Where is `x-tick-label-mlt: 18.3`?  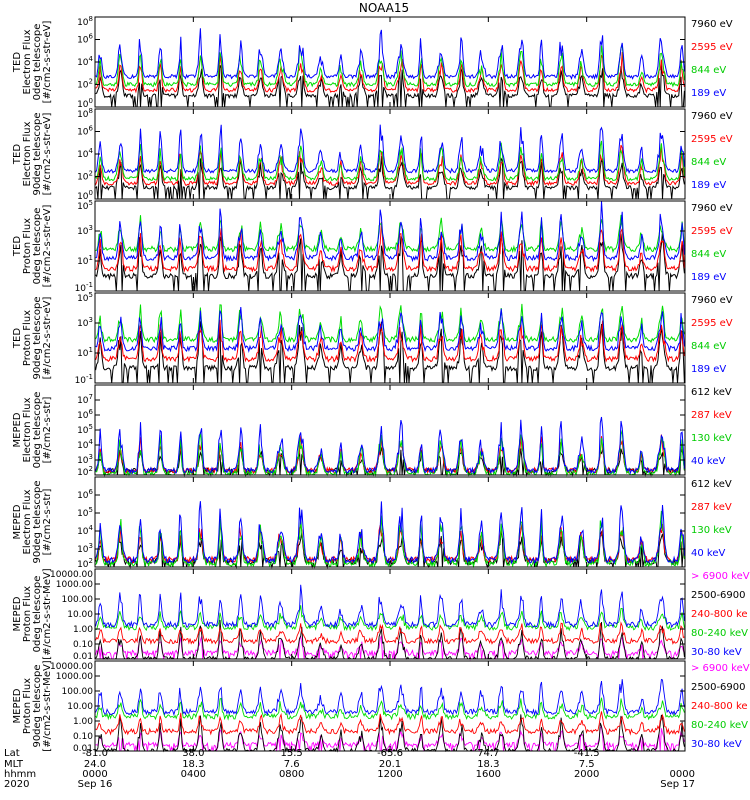
x-tick-label-mlt: 18.3 is located at coordinates (193, 764).